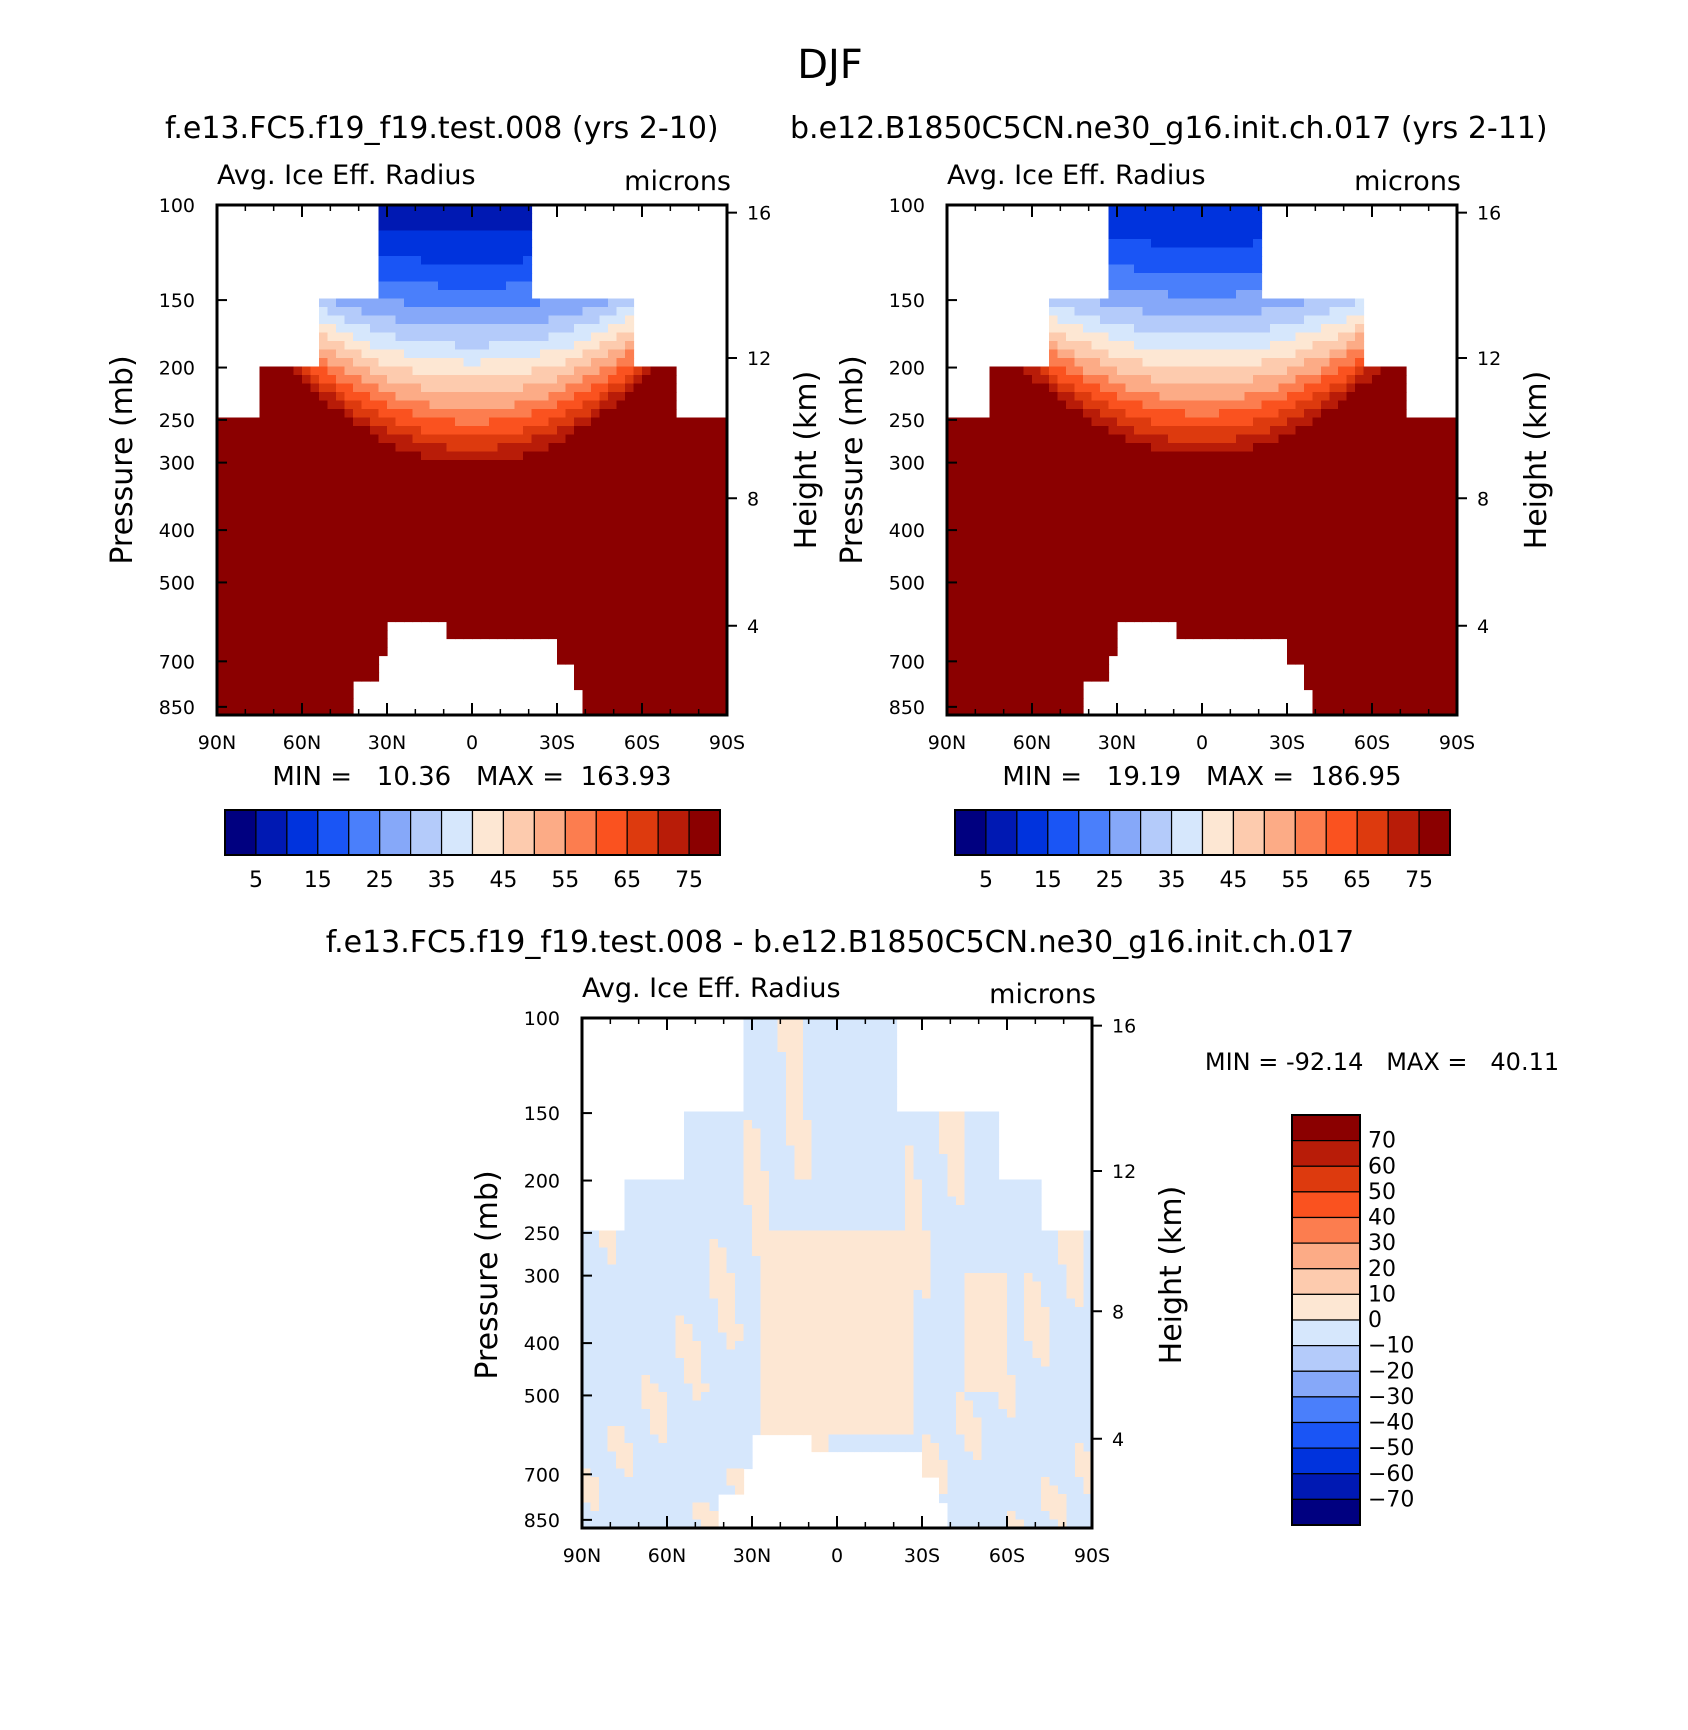 This screenshot has width=1688, height=1730. Describe the element at coordinates (472, 851) in the screenshot. I see `panel-1-colorbar: 5 15 25 35 45 55 65 75` at that location.